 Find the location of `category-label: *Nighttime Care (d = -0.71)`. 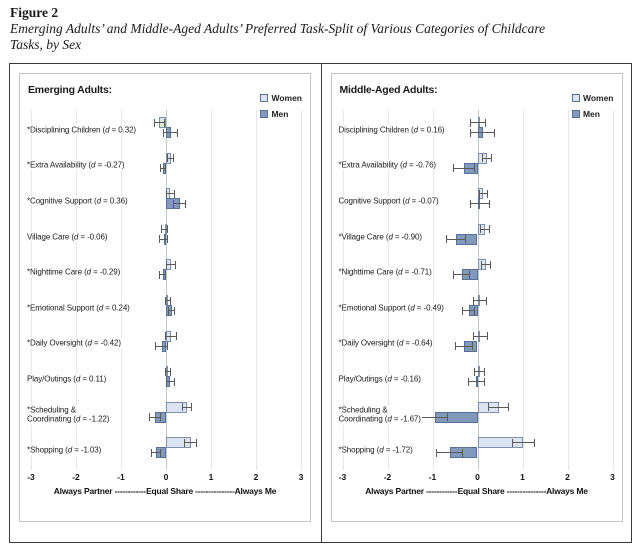

category-label: *Nighttime Care (d = -0.71) is located at coordinates (385, 272).